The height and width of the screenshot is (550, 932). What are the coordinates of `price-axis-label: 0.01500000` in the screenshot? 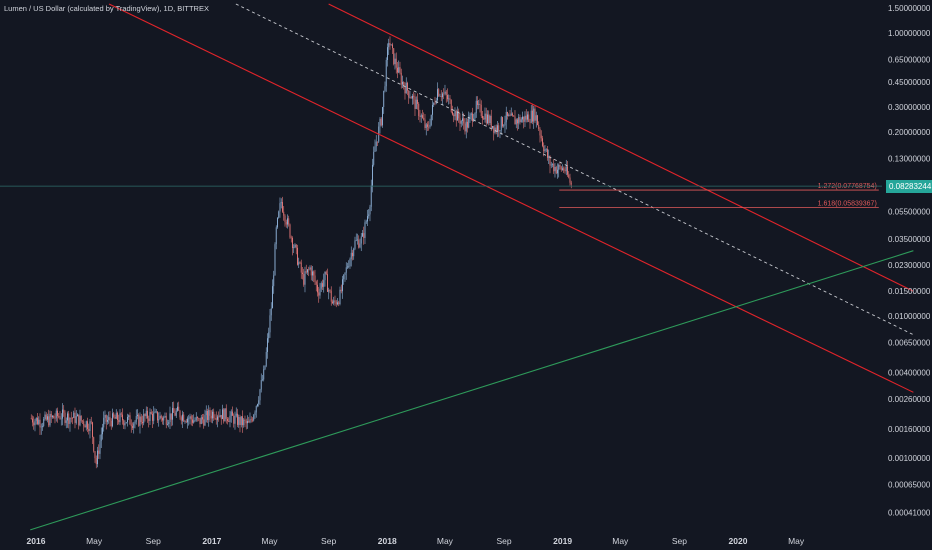 It's located at (909, 291).